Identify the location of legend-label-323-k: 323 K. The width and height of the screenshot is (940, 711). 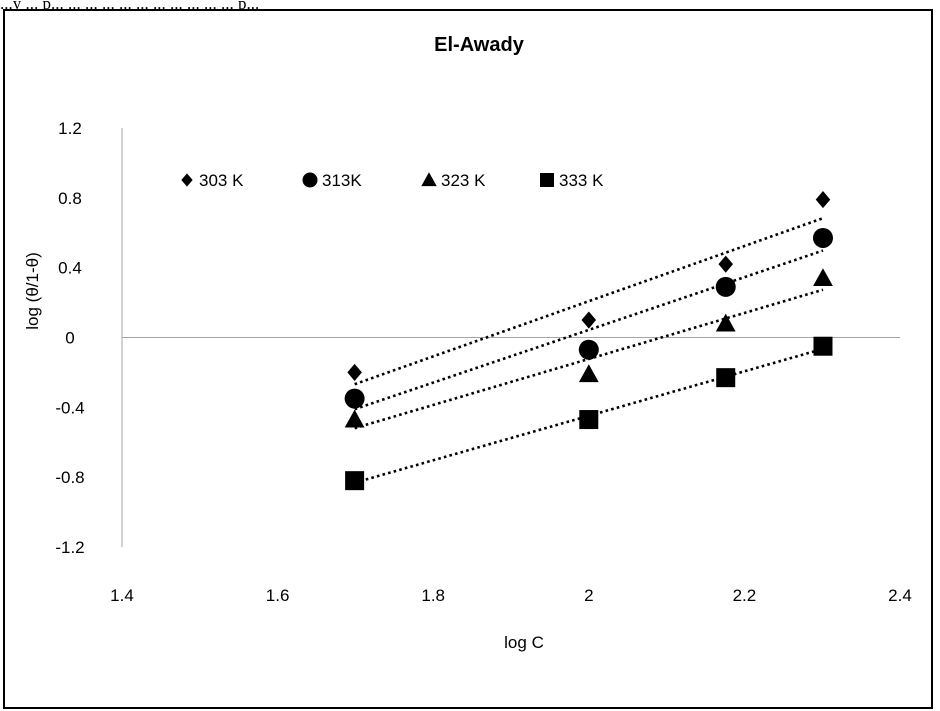
(463, 180).